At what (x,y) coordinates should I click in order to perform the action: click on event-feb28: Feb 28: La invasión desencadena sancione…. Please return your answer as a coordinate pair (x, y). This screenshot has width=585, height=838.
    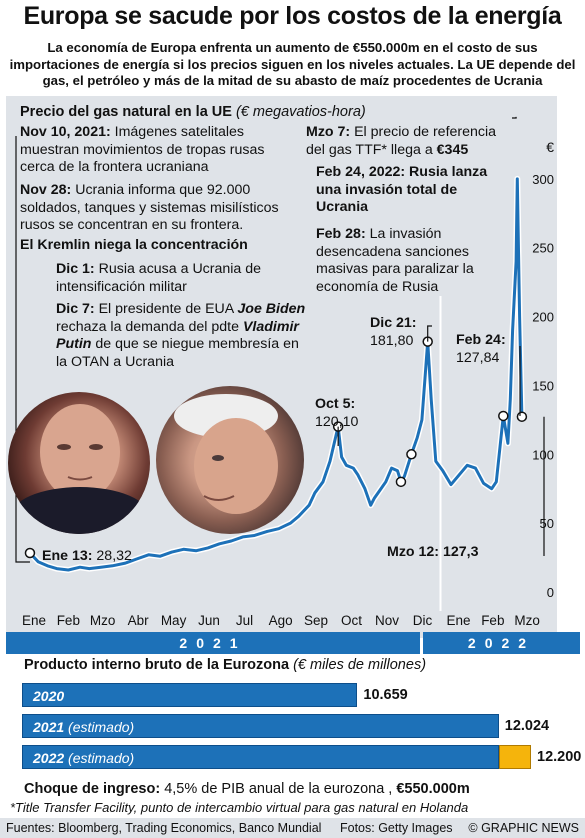
    Looking at the image, I should click on (416, 261).